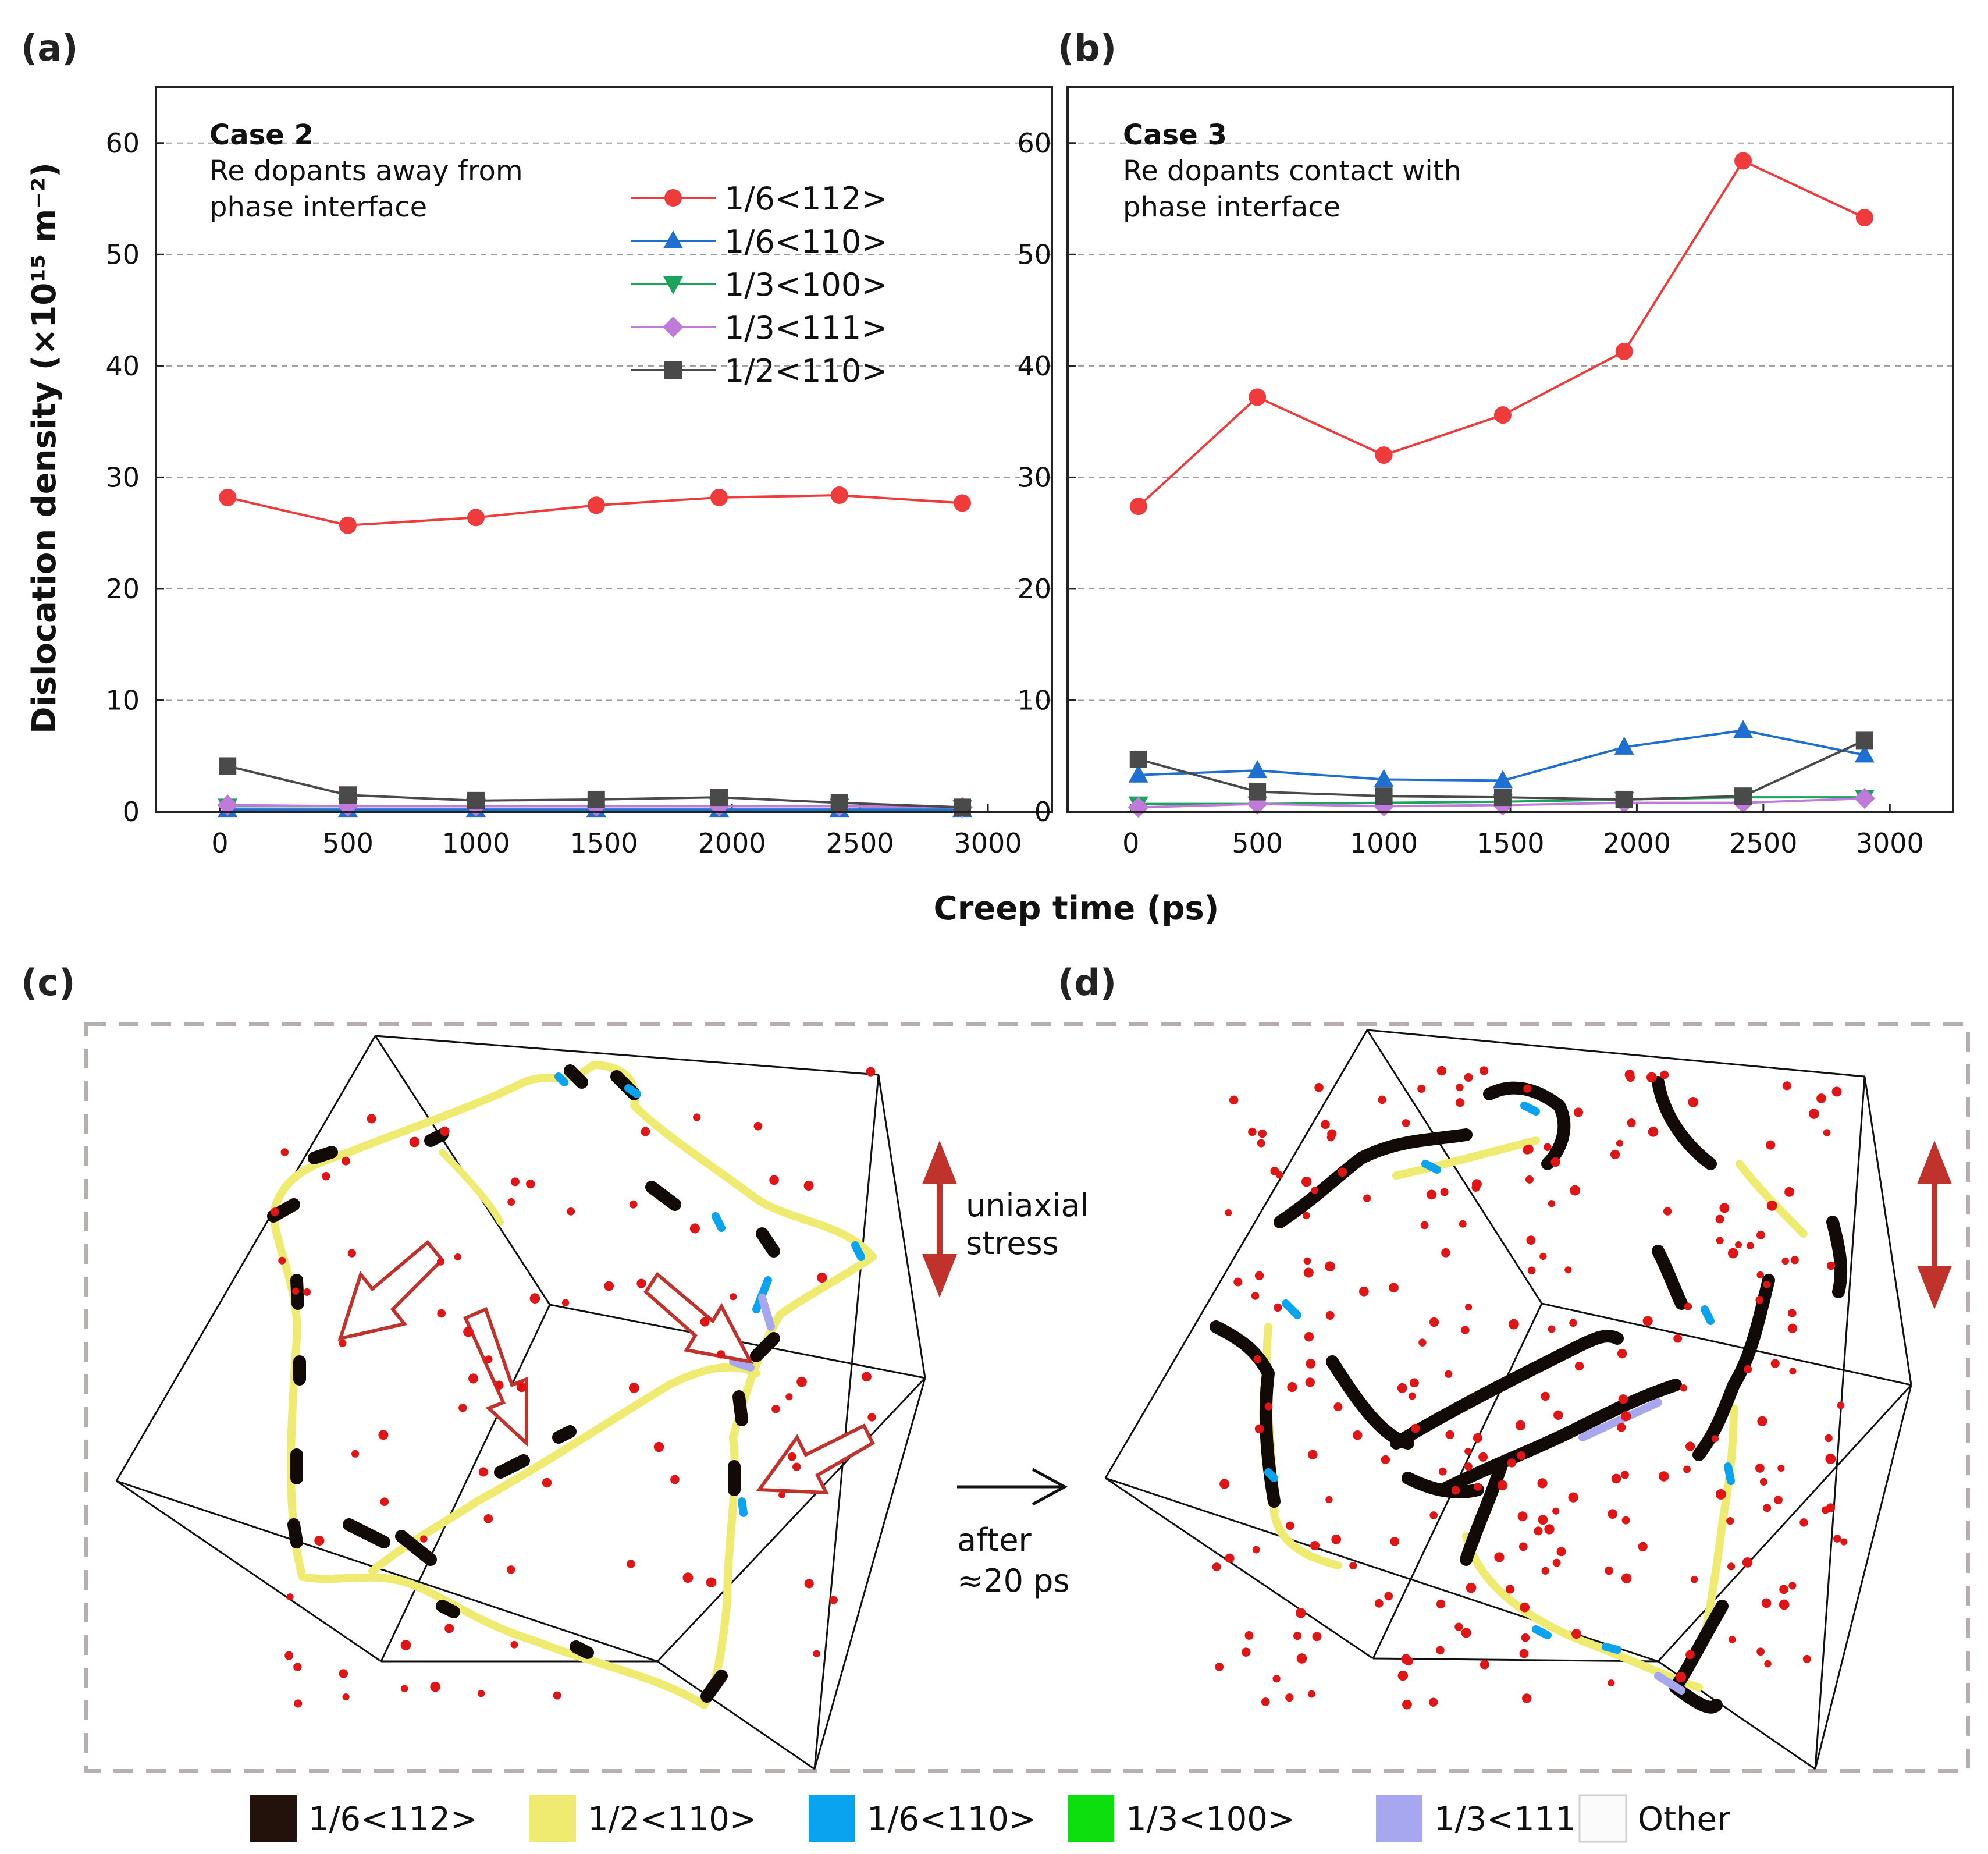  I want to click on panel-c-red-dots, so click(573, 1387).